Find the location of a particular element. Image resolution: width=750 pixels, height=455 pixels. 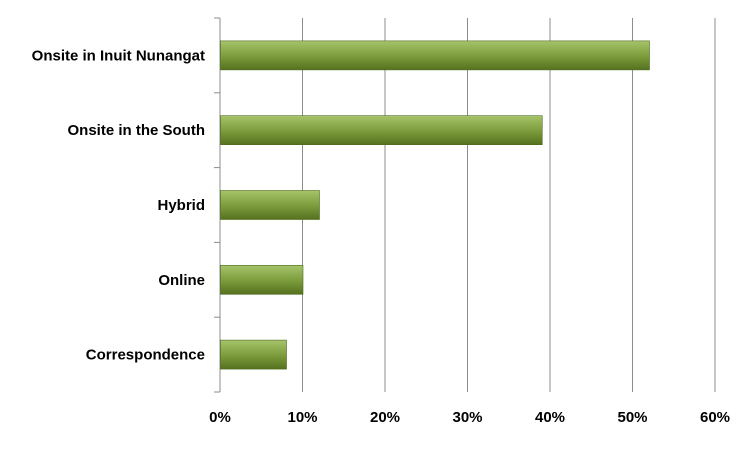

x-tick-label: 0% is located at coordinates (220, 417).